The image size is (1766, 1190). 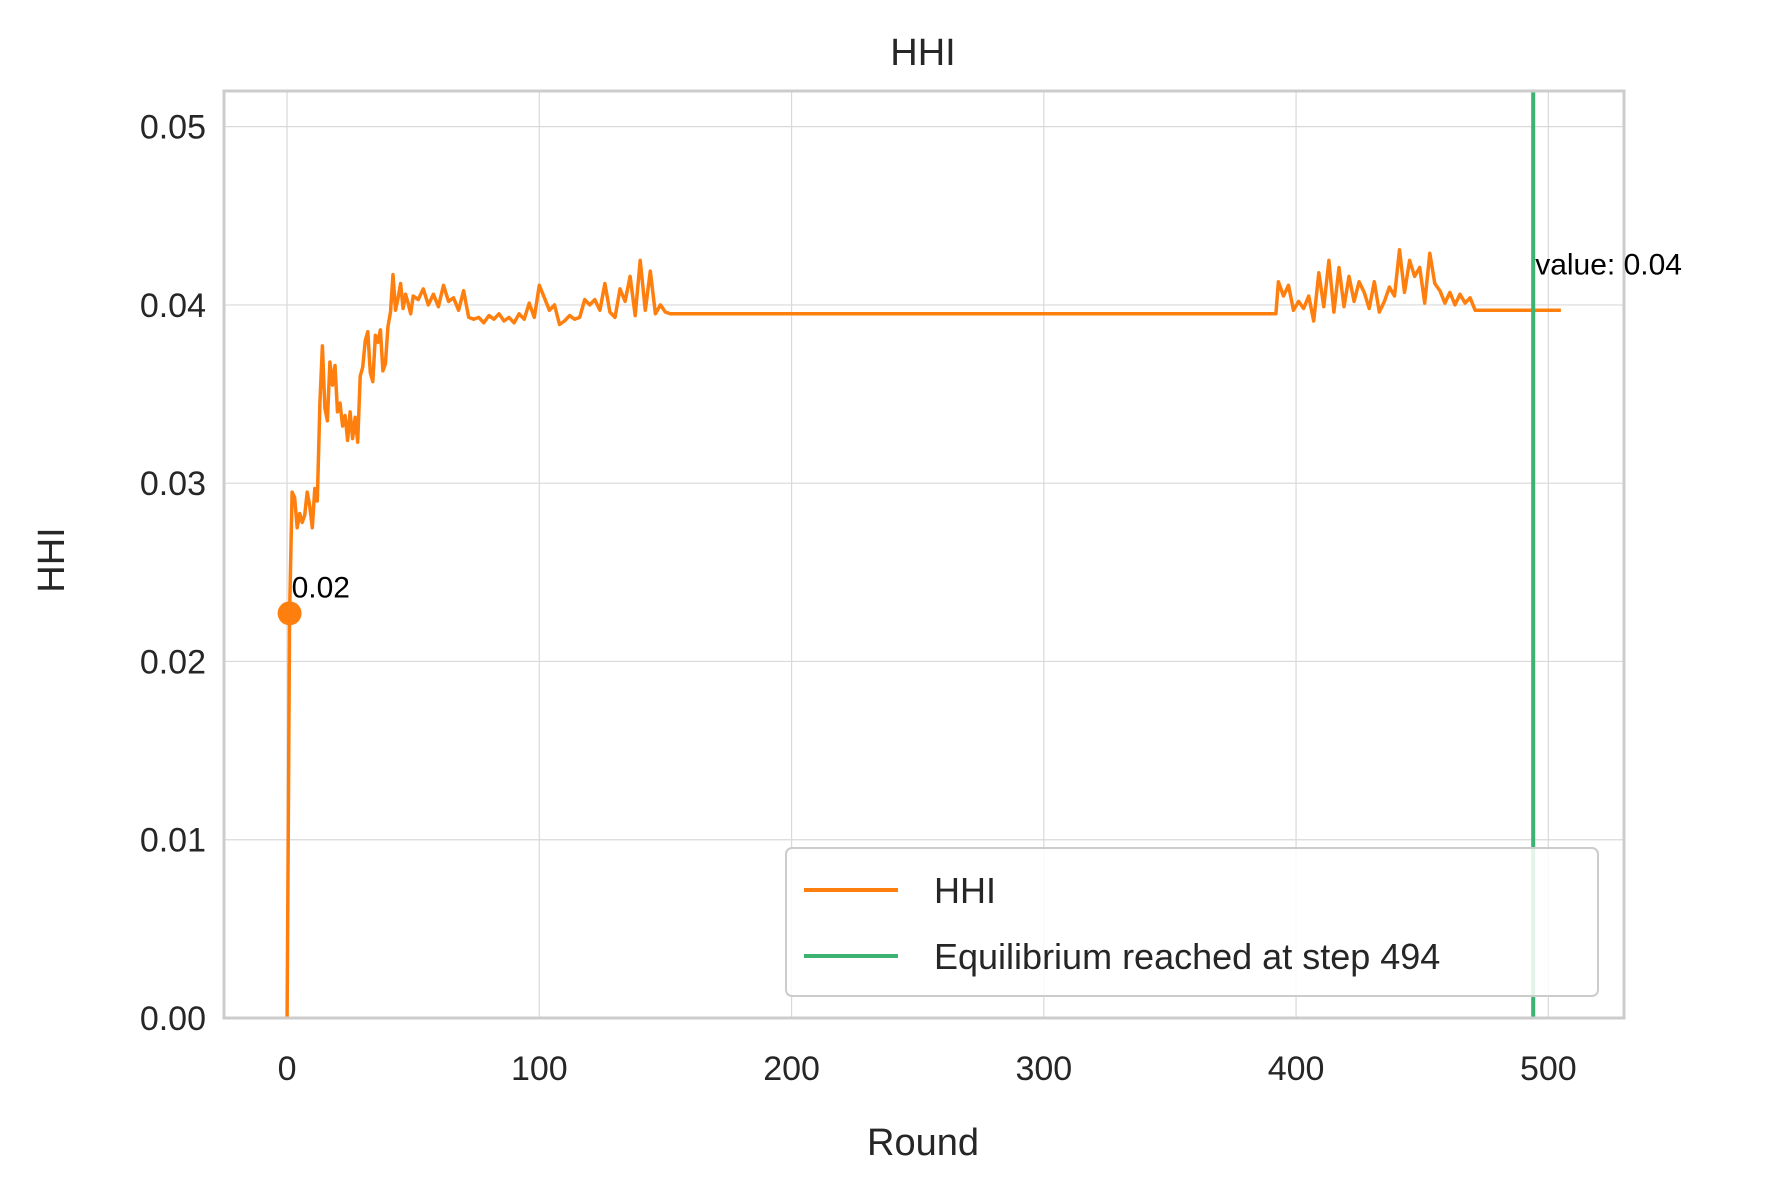 What do you see at coordinates (173, 1019) in the screenshot?
I see `y-tick-label: 0.00` at bounding box center [173, 1019].